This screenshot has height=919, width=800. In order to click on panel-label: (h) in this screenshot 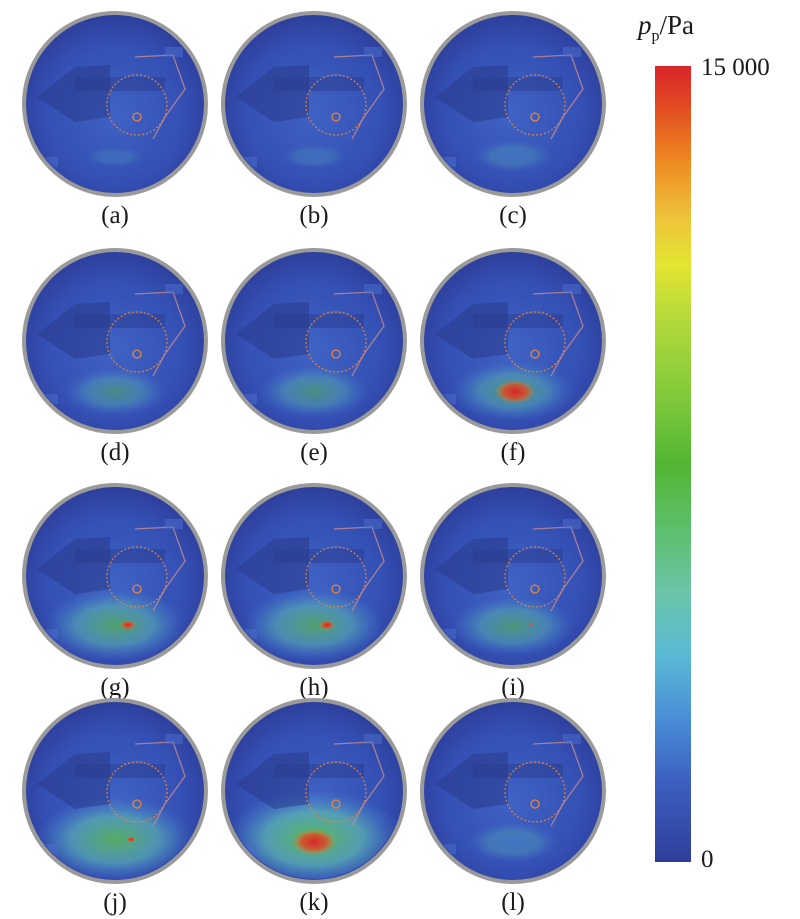, I will do `click(314, 687)`.